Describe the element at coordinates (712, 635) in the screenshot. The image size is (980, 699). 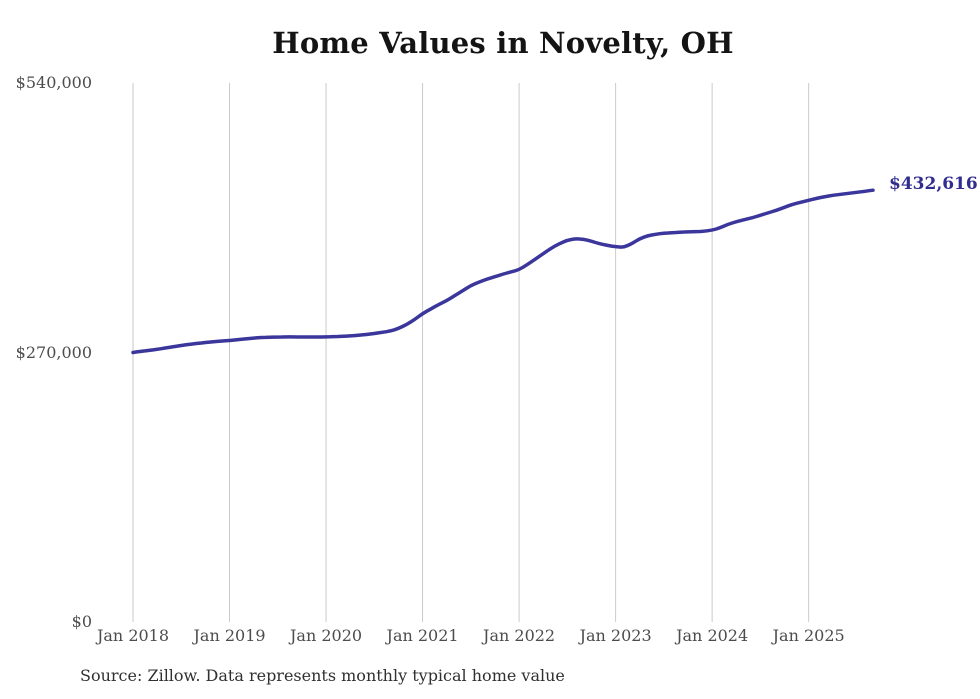
I see `x-axis-tick-label: Jan 2024` at that location.